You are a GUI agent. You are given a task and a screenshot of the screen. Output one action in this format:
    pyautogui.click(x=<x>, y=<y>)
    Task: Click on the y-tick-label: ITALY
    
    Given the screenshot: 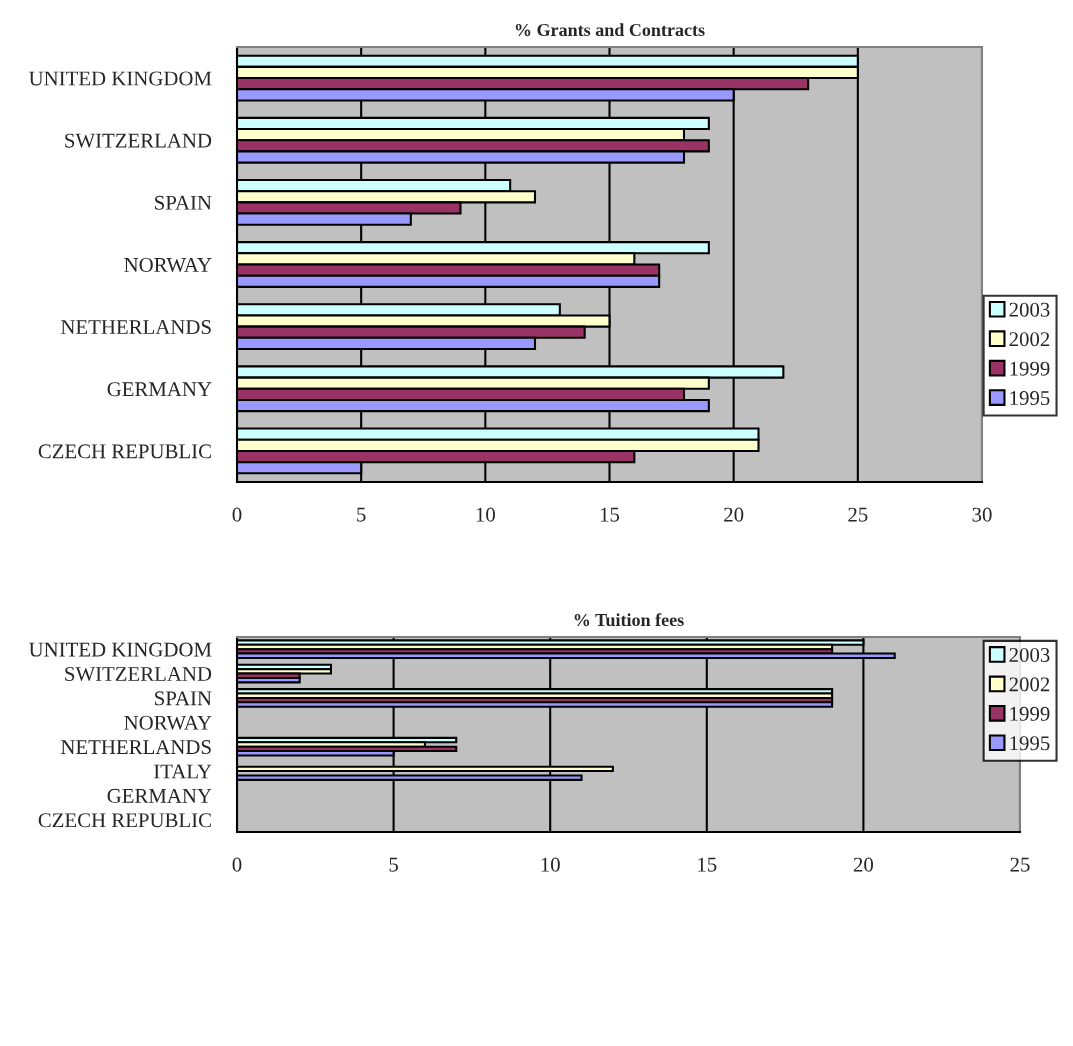 What is the action you would take?
    pyautogui.click(x=183, y=771)
    